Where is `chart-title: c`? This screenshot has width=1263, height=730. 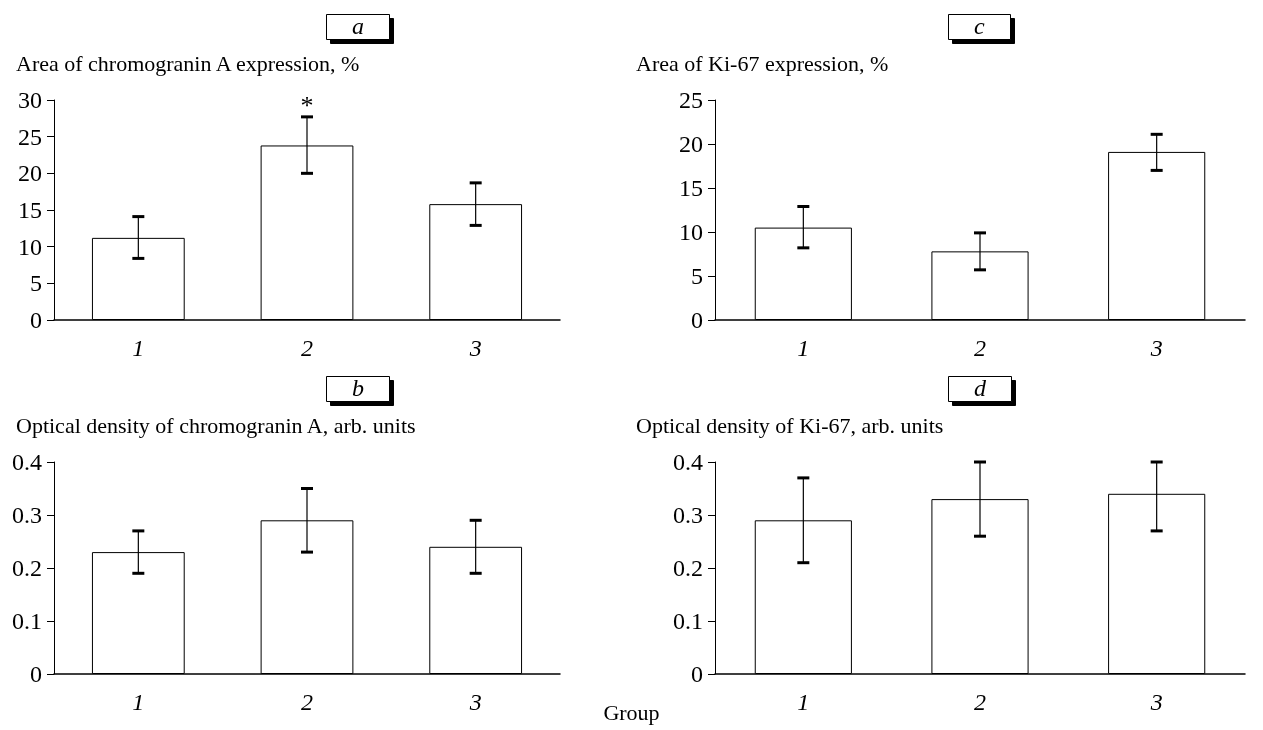
chart-title: c is located at coordinates (979, 26).